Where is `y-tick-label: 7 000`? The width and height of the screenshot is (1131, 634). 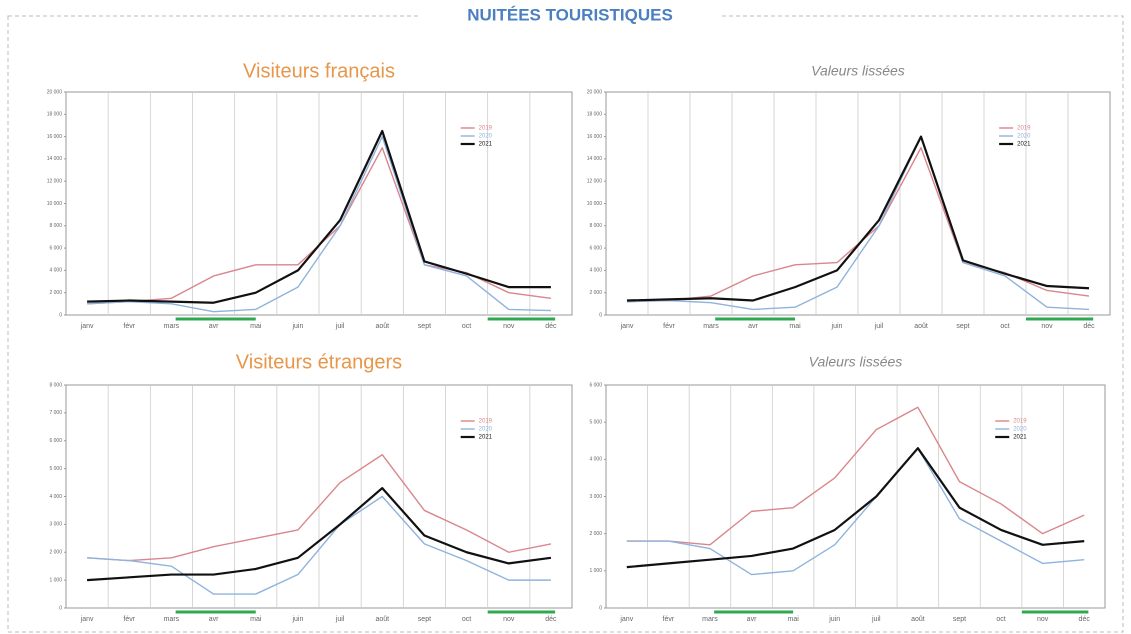
y-tick-label: 7 000 is located at coordinates (55, 413).